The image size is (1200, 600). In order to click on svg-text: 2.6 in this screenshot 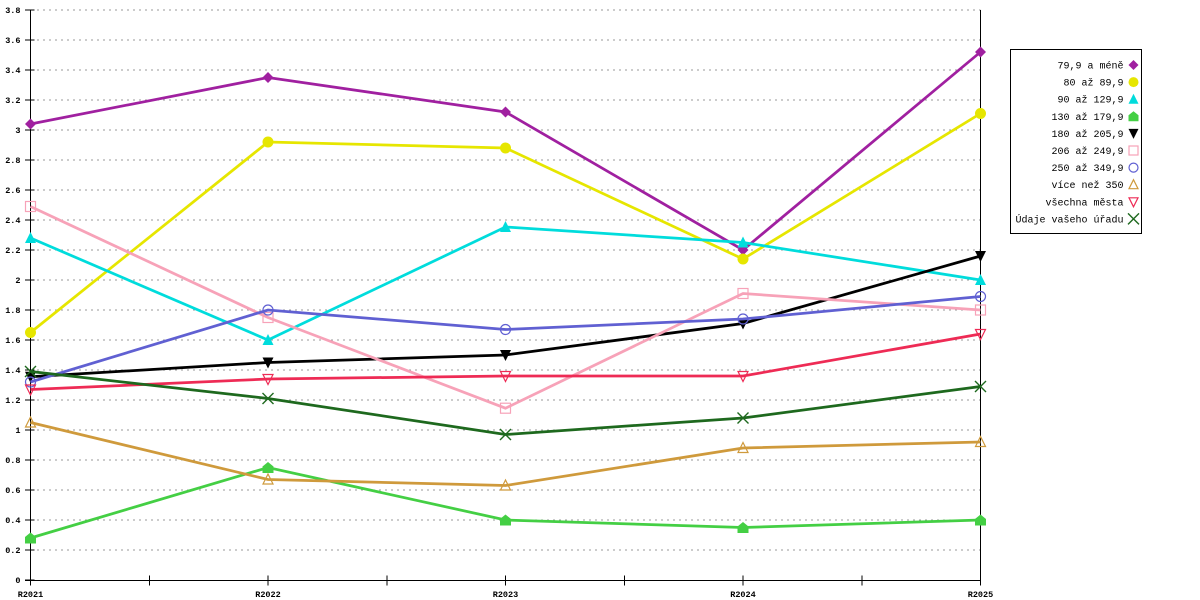, I will do `click(12, 191)`.